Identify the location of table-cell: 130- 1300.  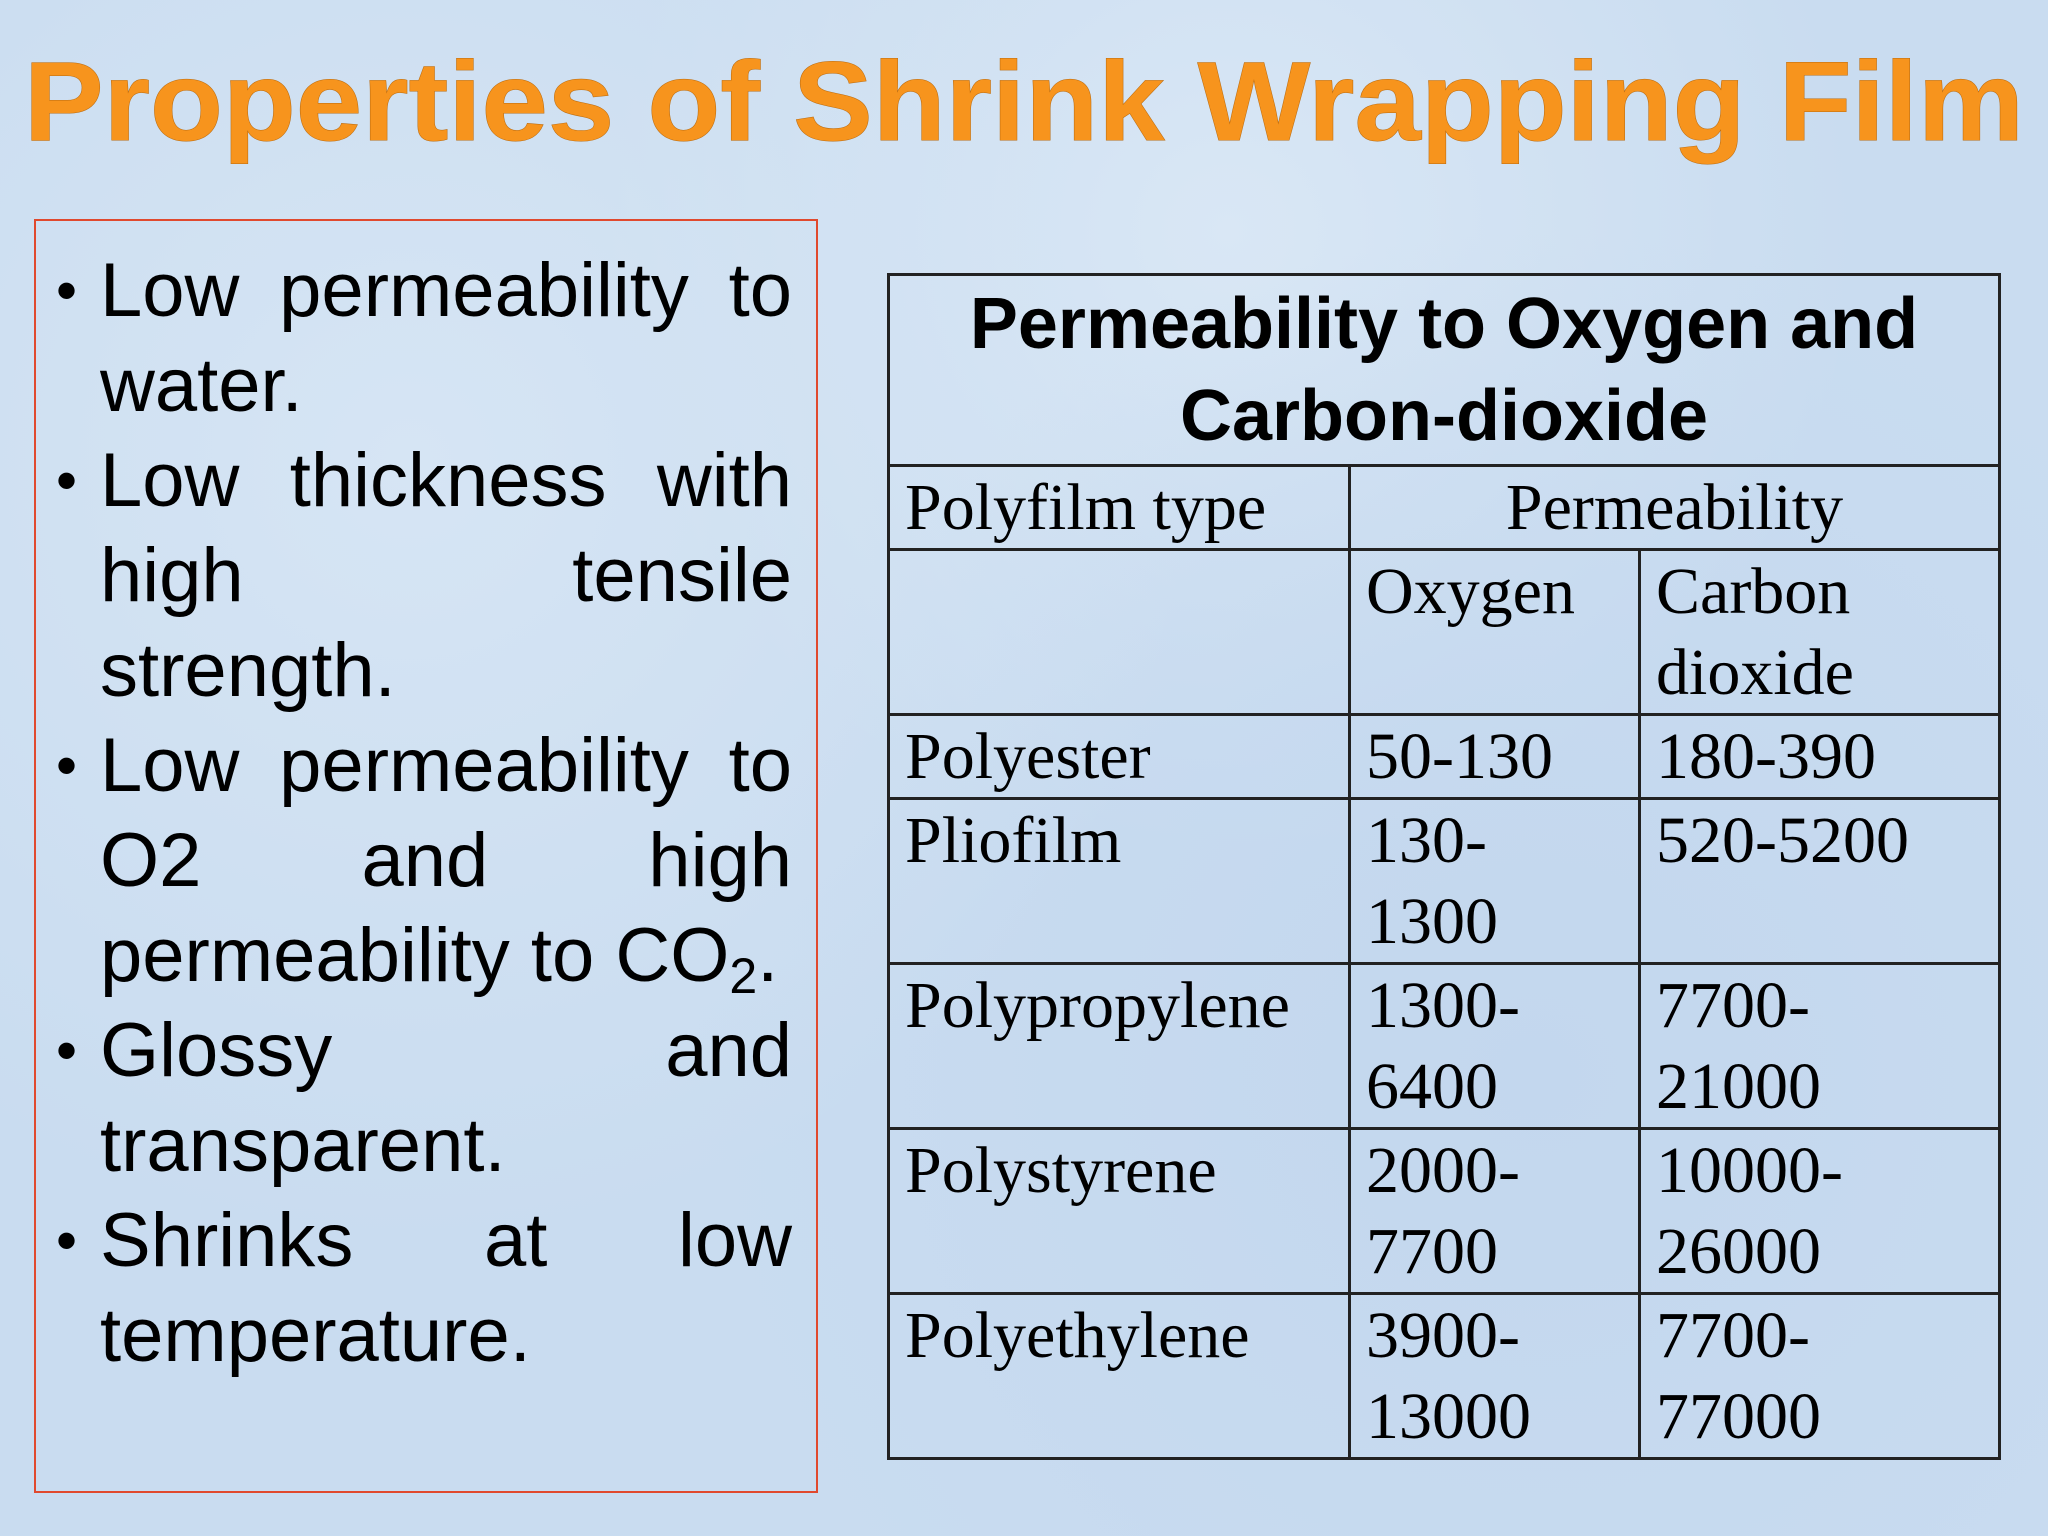
(1494, 881).